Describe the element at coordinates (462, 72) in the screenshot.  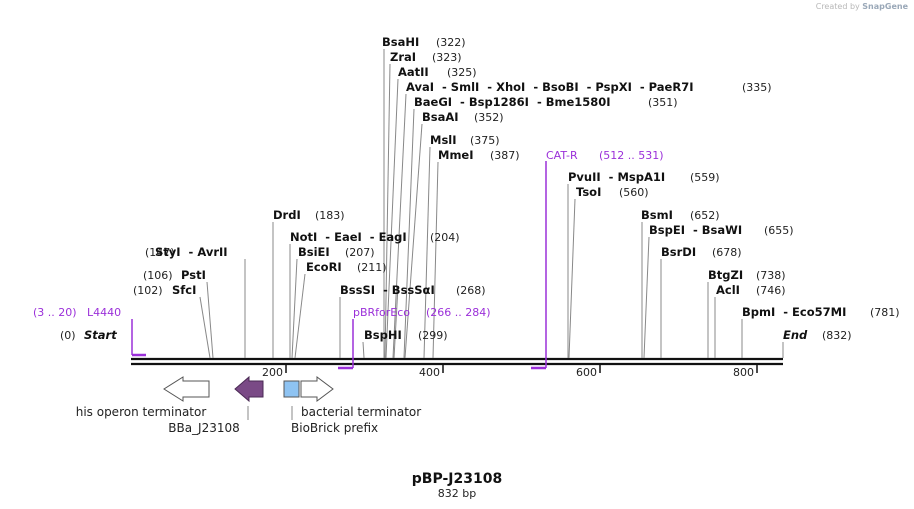
I see `enzyme-position: (325)` at that location.